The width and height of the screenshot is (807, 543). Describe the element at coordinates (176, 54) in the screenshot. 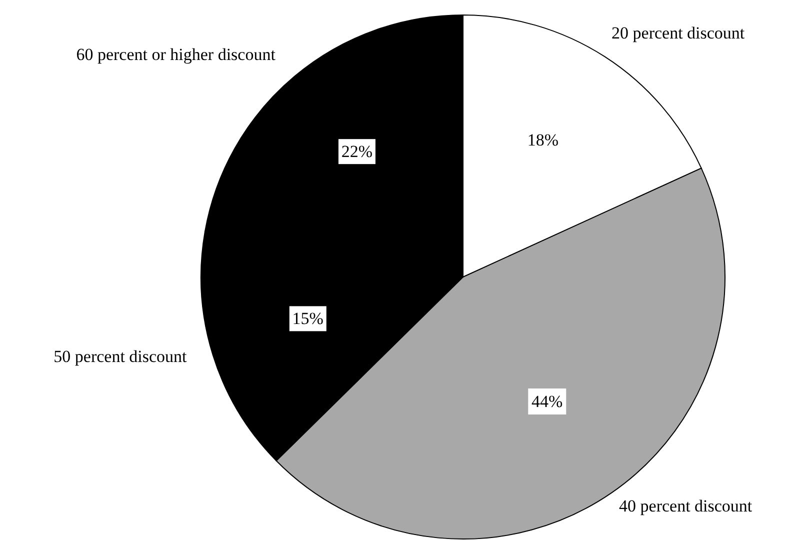

I see `slice-label: 60 percent or higher discount` at that location.